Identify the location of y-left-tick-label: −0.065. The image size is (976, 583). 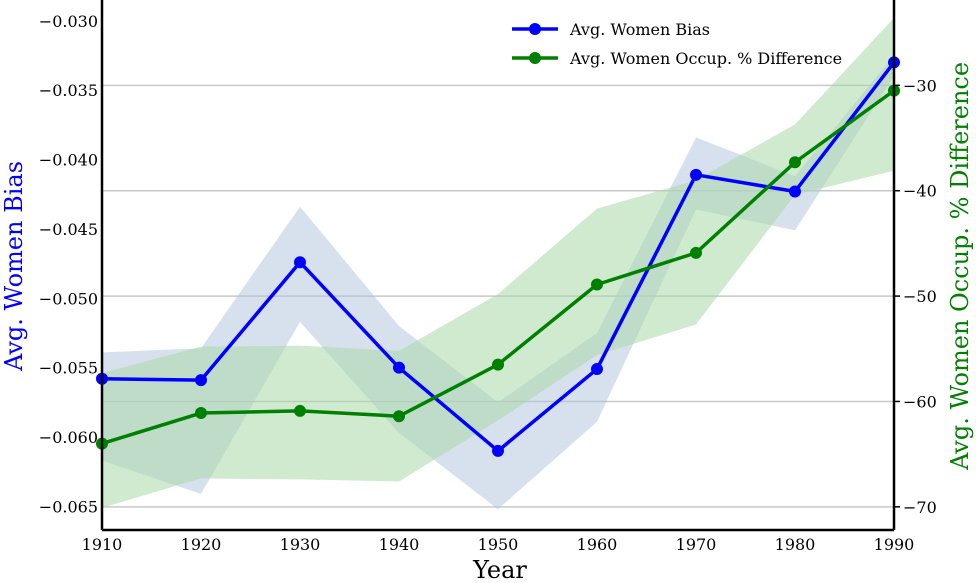
(68, 506).